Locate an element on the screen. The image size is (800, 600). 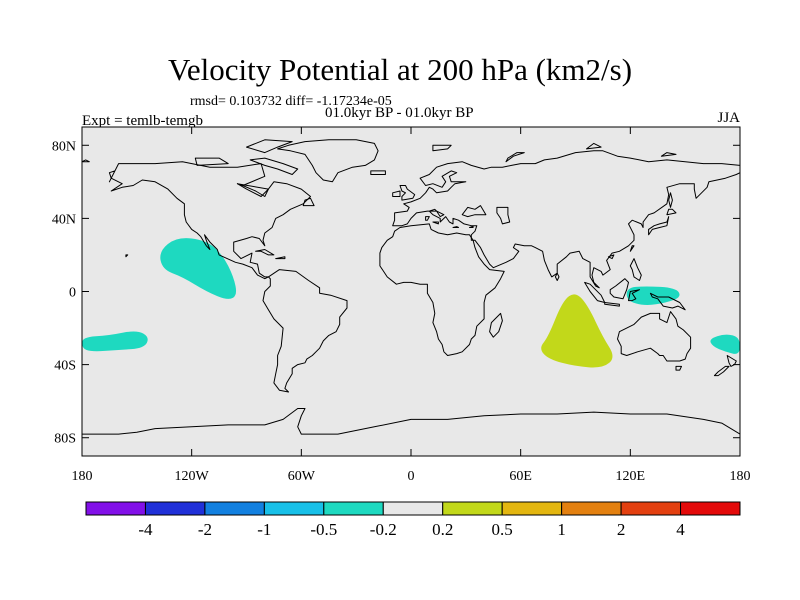
coastline-severnaya-zemlya is located at coordinates (594, 146).